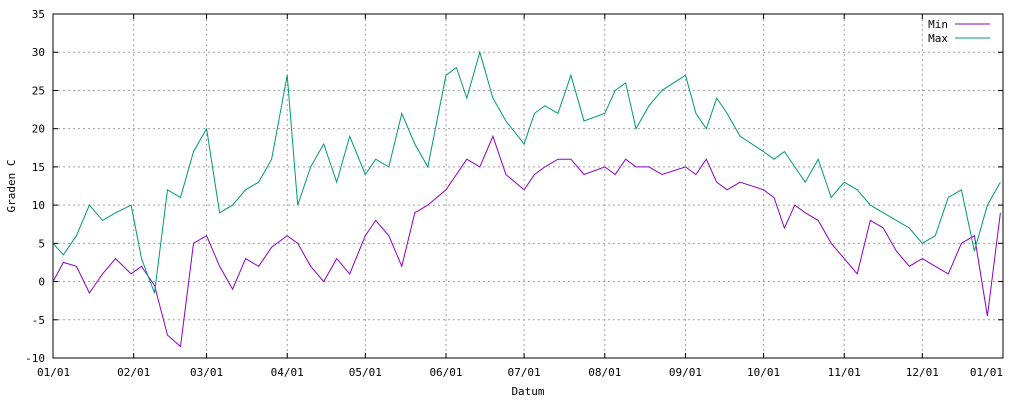 The image size is (1024, 400). Describe the element at coordinates (287, 372) in the screenshot. I see `x-tick-label: 04/01` at that location.